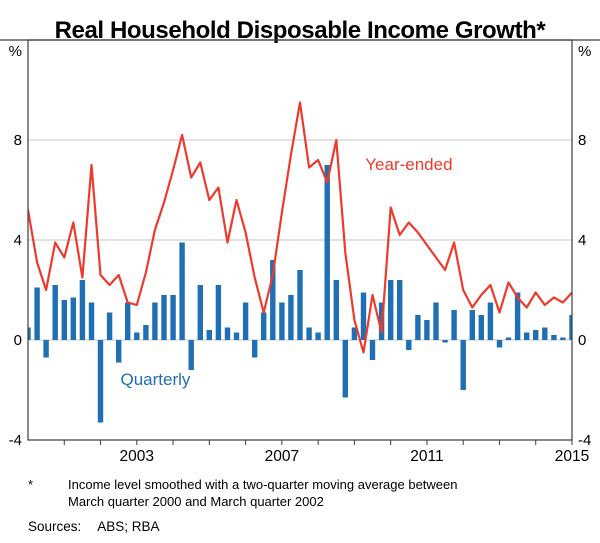 The image size is (600, 543). Describe the element at coordinates (584, 51) in the screenshot. I see `percent-label-right: %` at that location.